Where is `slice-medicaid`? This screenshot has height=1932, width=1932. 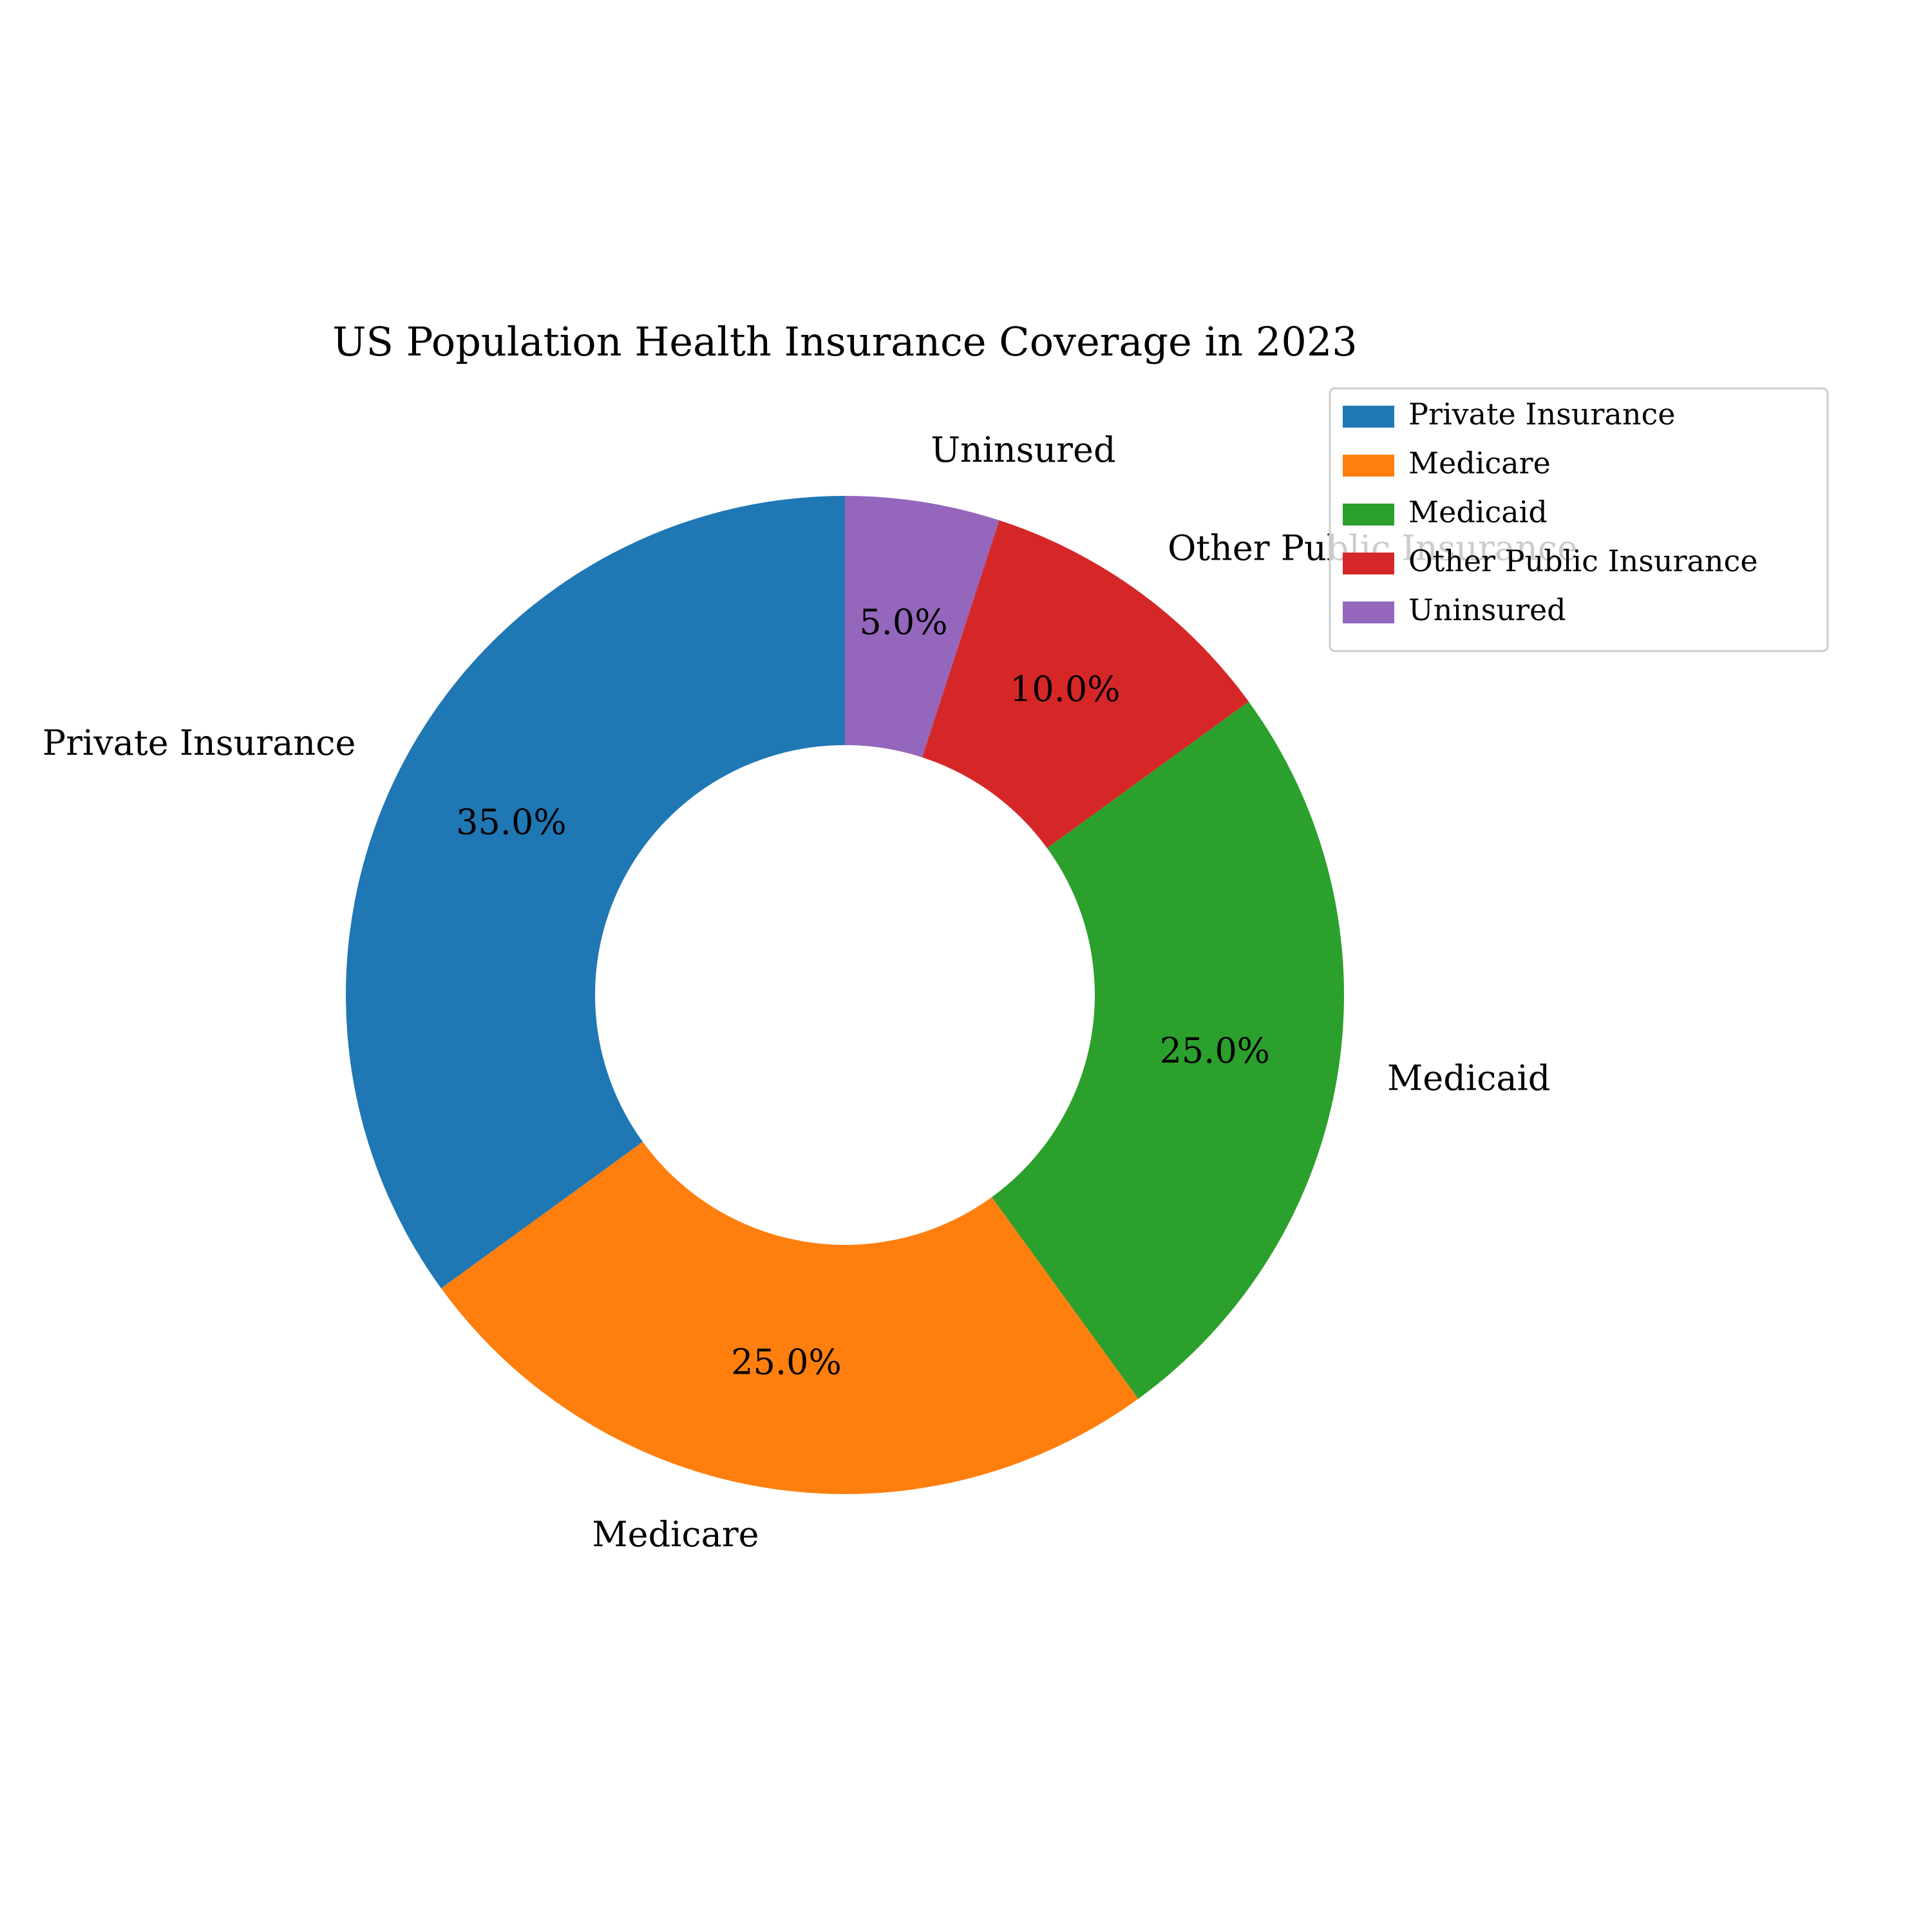 slice-medicaid is located at coordinates (1168, 1050).